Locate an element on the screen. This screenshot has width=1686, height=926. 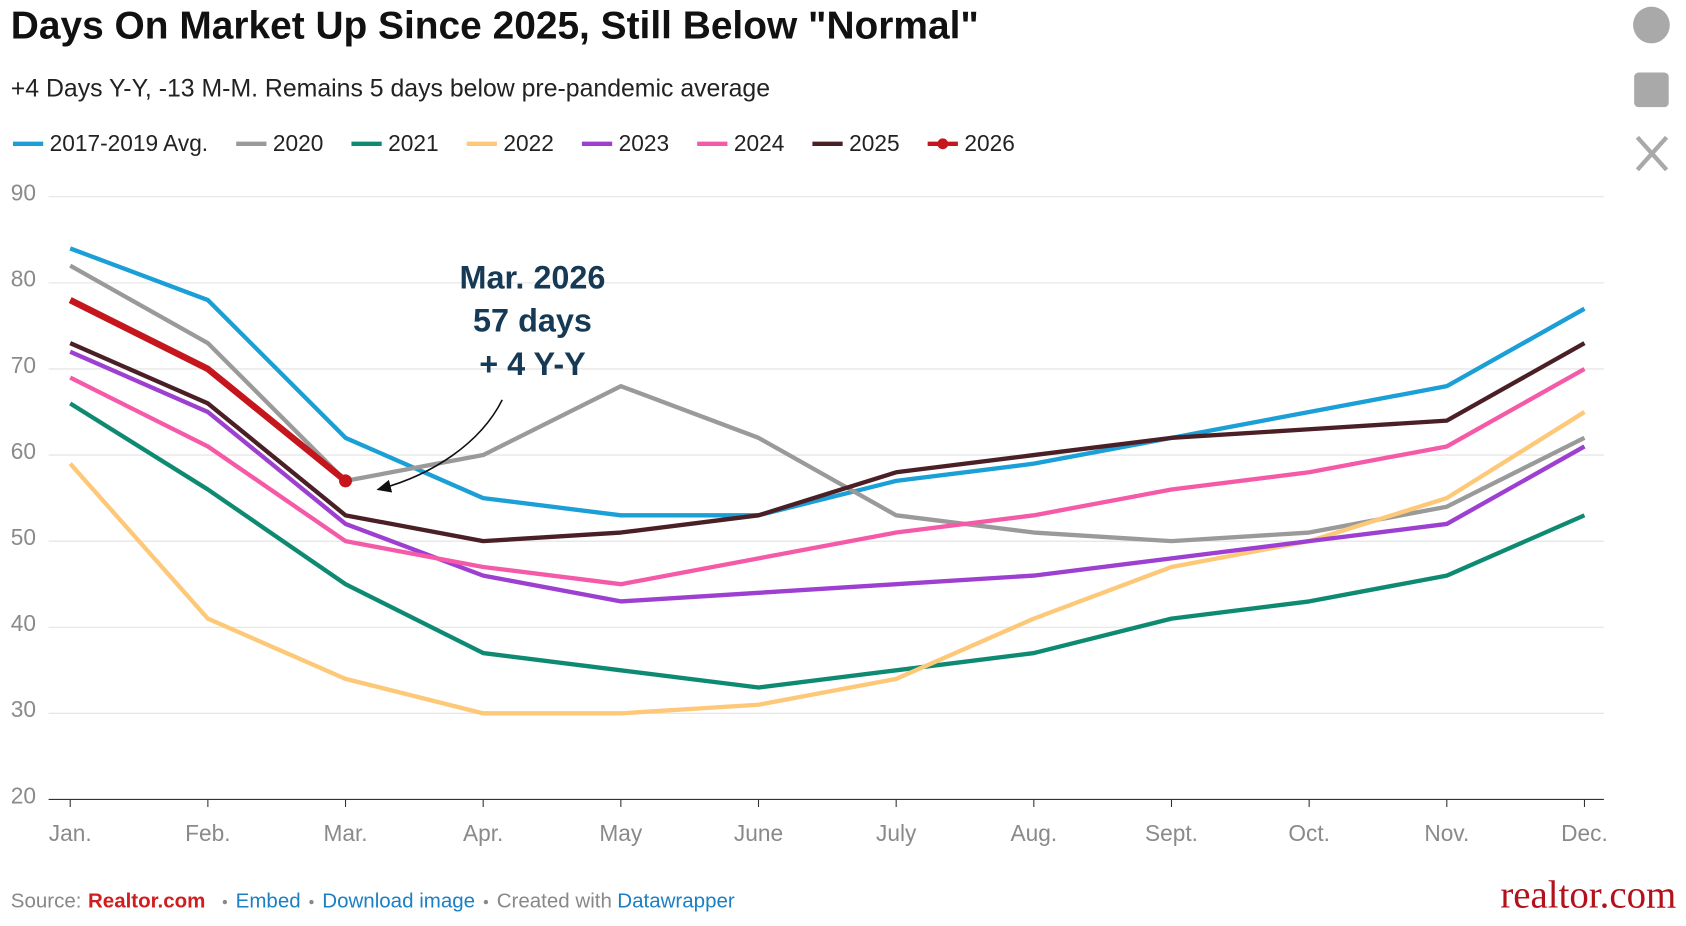
annotation: Mar. 2026 57 days + 4 Y-Y is located at coordinates (533, 320).